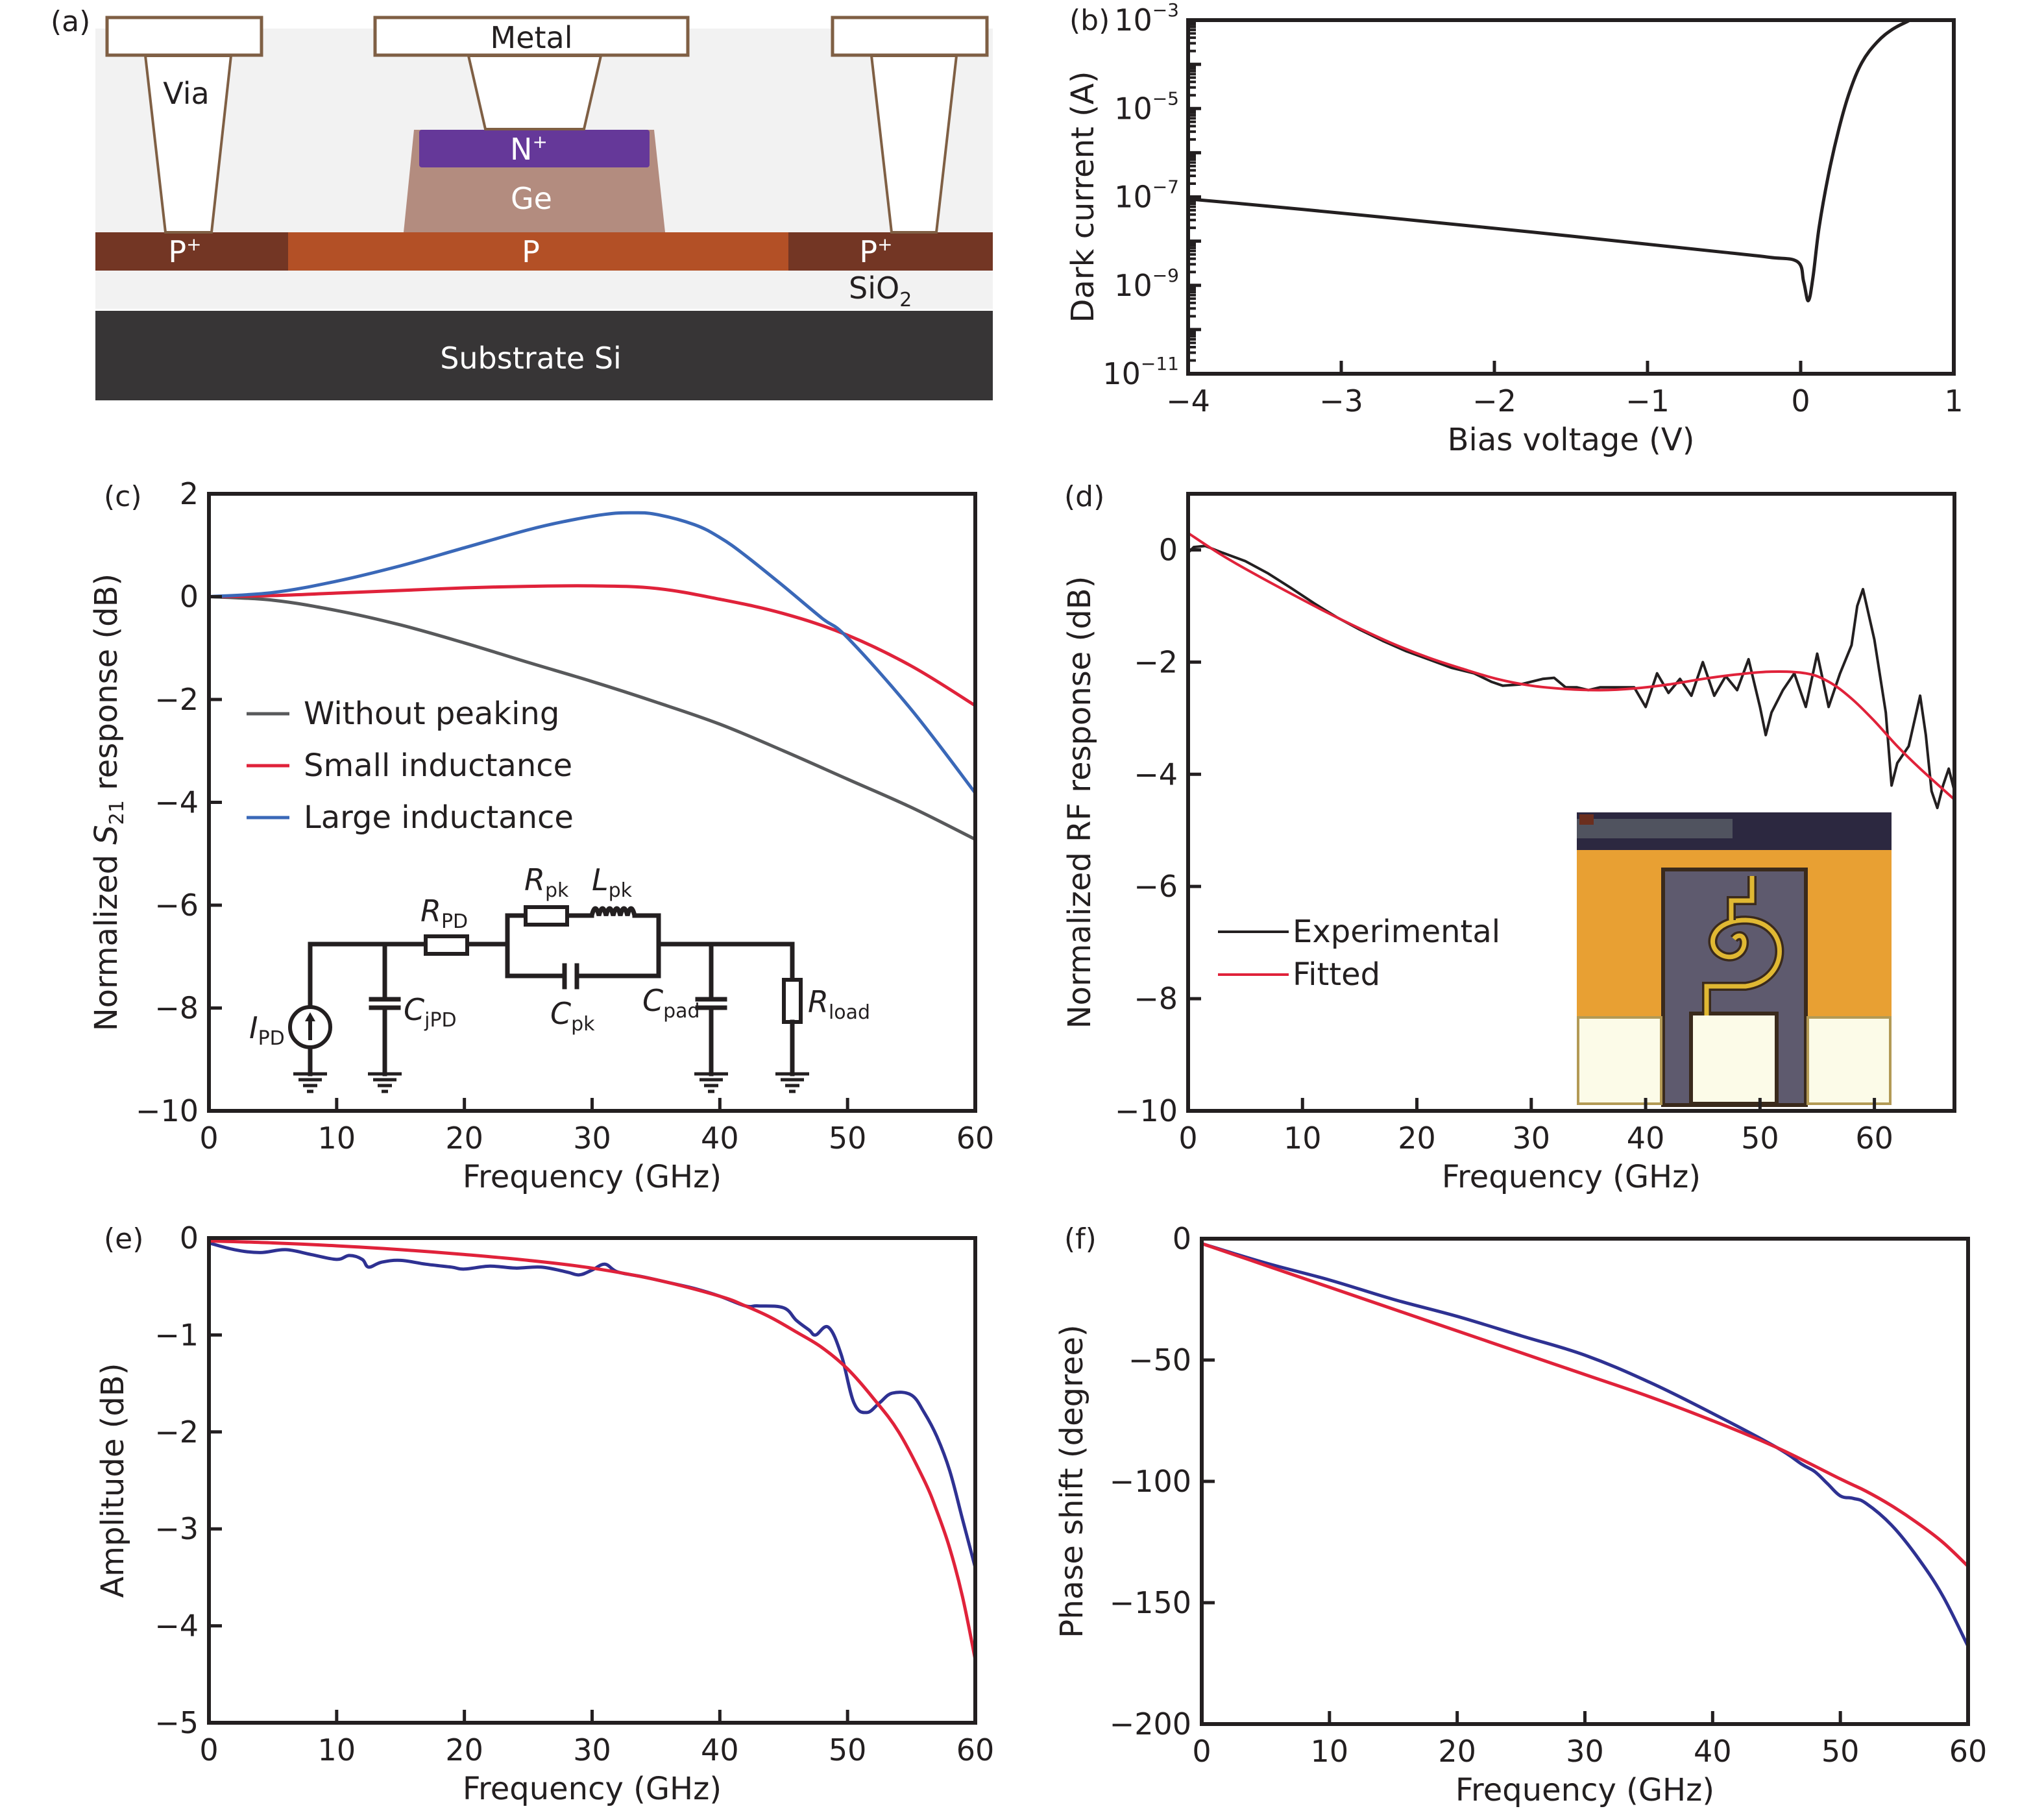 This screenshot has width=2044, height=1811. I want to click on metal-contacts, so click(547, 125).